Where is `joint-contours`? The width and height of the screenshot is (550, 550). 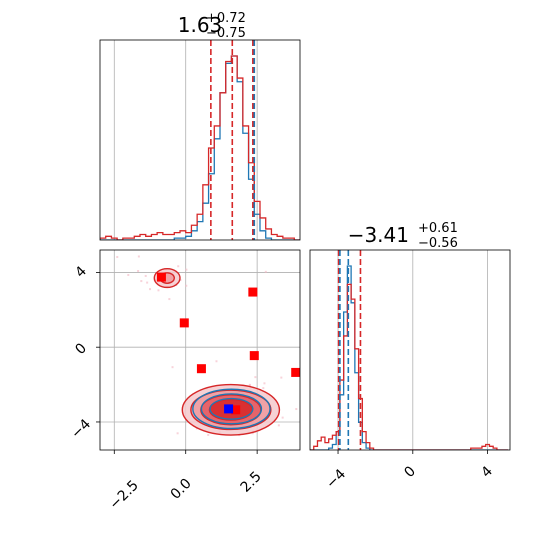 joint-contours is located at coordinates (217, 351).